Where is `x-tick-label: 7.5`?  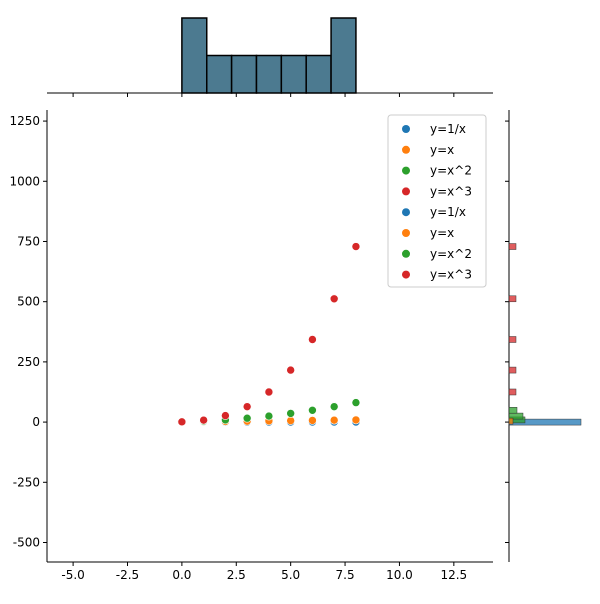
x-tick-label: 7.5 is located at coordinates (345, 575).